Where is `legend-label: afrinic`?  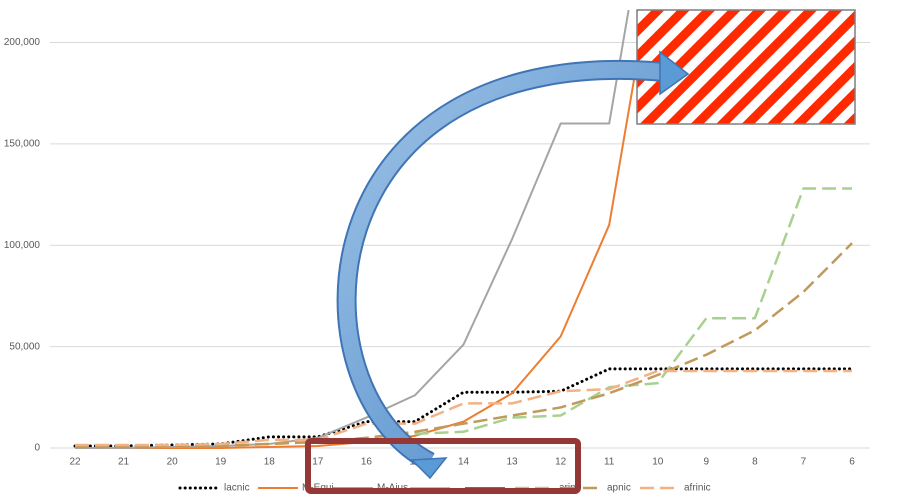
legend-label: afrinic is located at coordinates (697, 488).